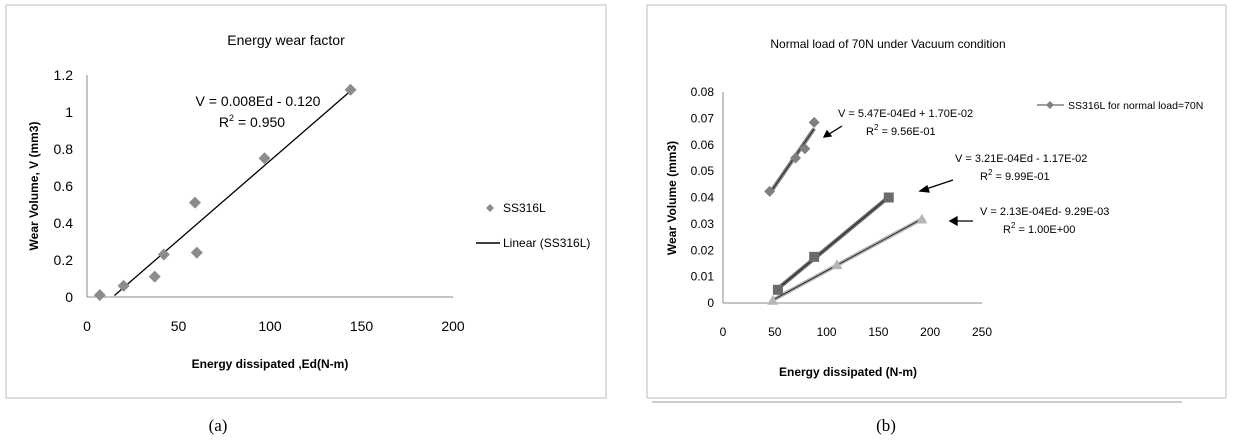  Describe the element at coordinates (703, 92) in the screenshot. I see `chart-b-y-tick-label: 0.08` at that location.